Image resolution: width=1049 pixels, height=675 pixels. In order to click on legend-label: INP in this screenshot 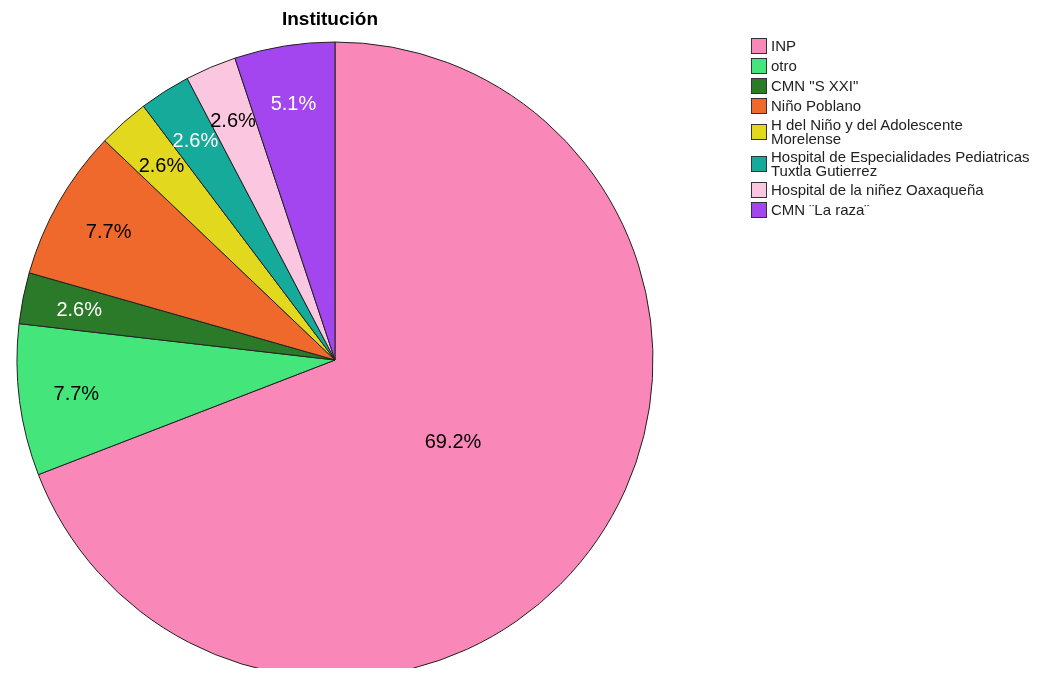, I will do `click(784, 45)`.